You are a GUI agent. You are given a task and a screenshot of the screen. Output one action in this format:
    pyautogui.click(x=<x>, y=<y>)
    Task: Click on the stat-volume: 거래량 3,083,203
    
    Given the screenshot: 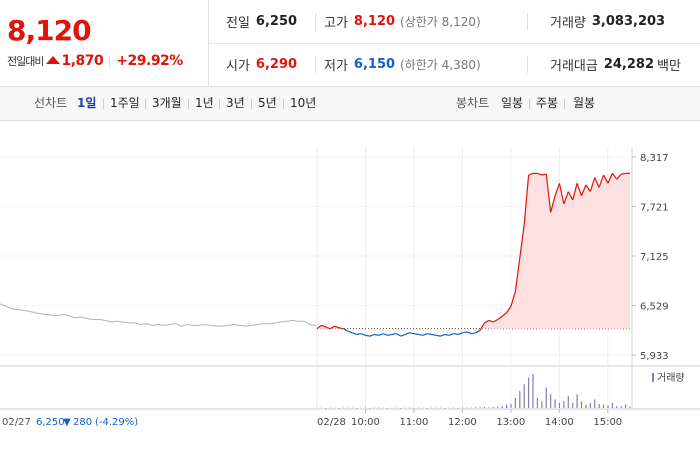 What is the action you would take?
    pyautogui.click(x=607, y=21)
    